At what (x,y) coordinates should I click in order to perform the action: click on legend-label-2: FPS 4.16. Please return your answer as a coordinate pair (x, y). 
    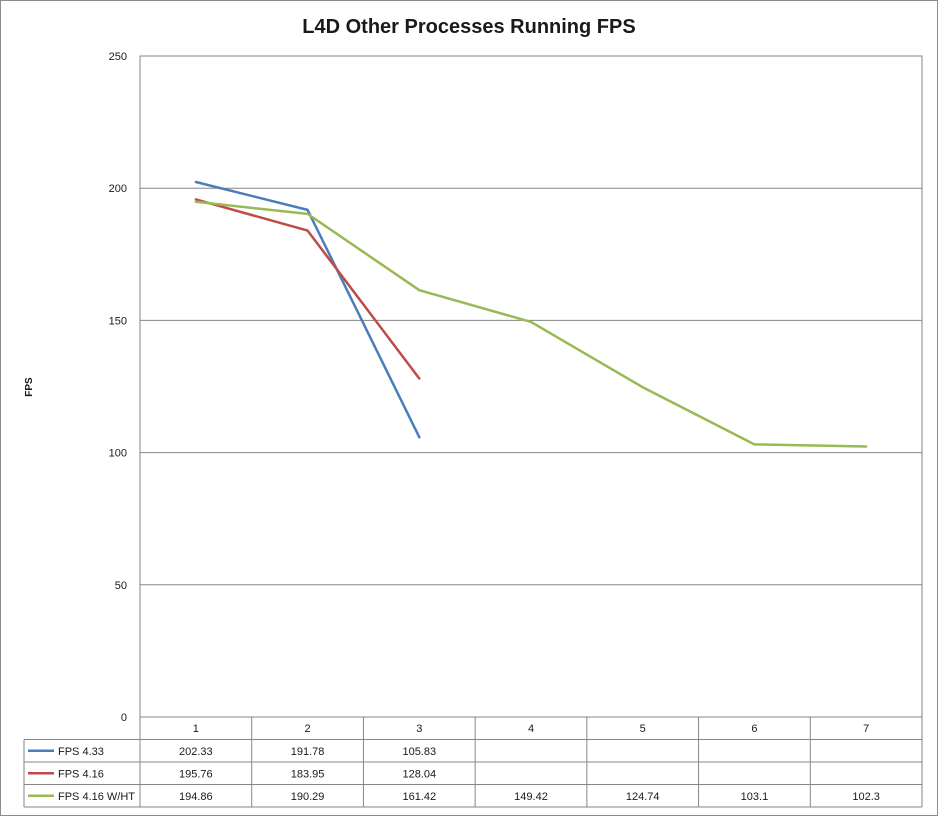
    Looking at the image, I should click on (81, 774).